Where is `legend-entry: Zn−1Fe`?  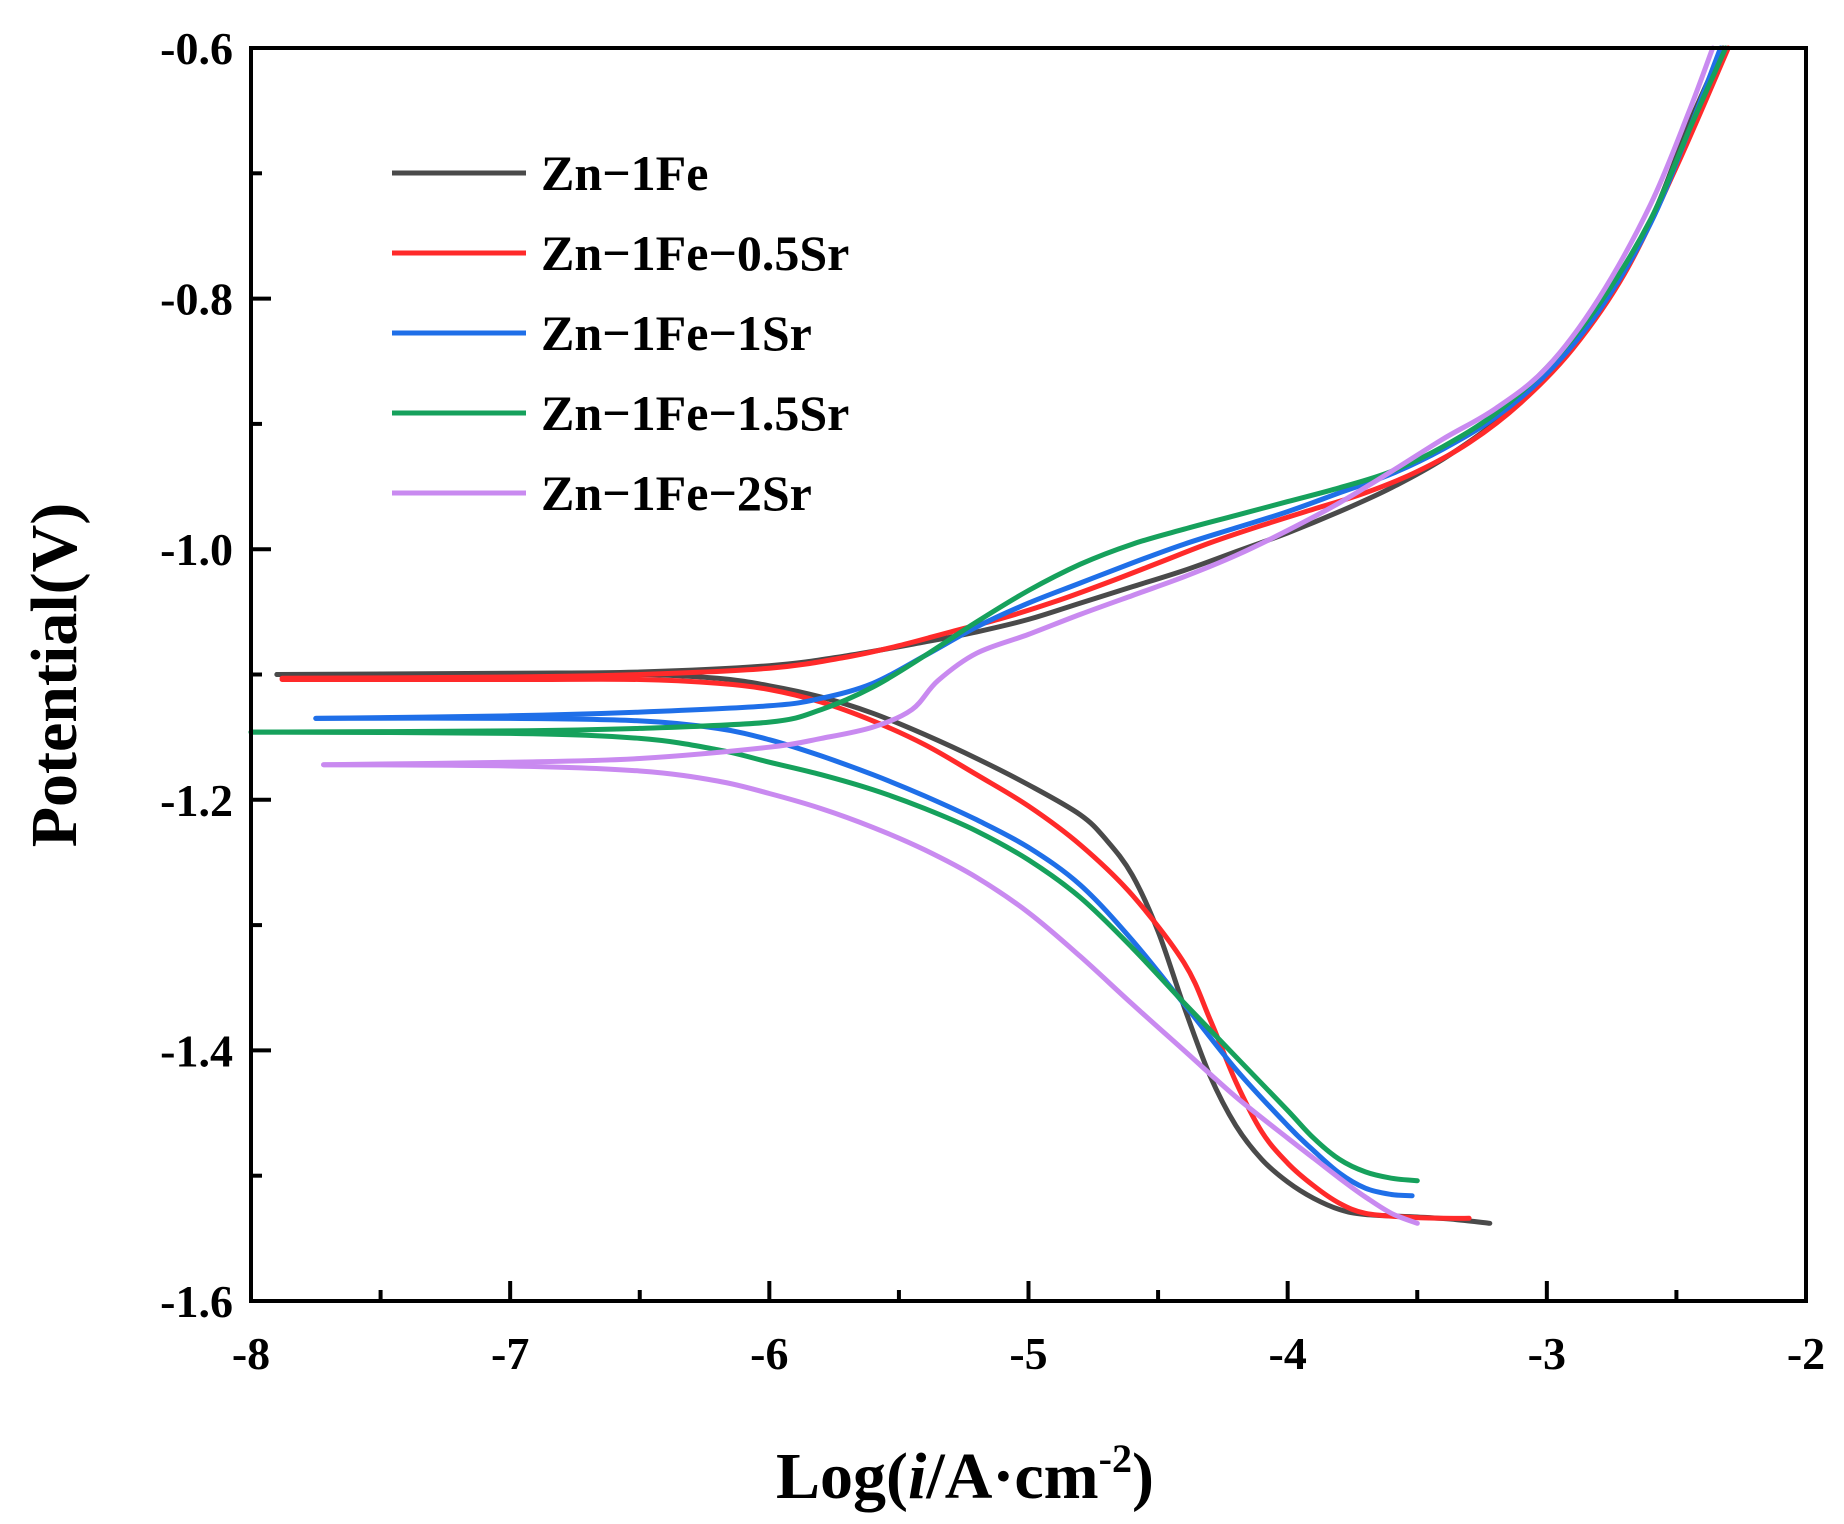
legend-entry: Zn−1Fe is located at coordinates (550, 173).